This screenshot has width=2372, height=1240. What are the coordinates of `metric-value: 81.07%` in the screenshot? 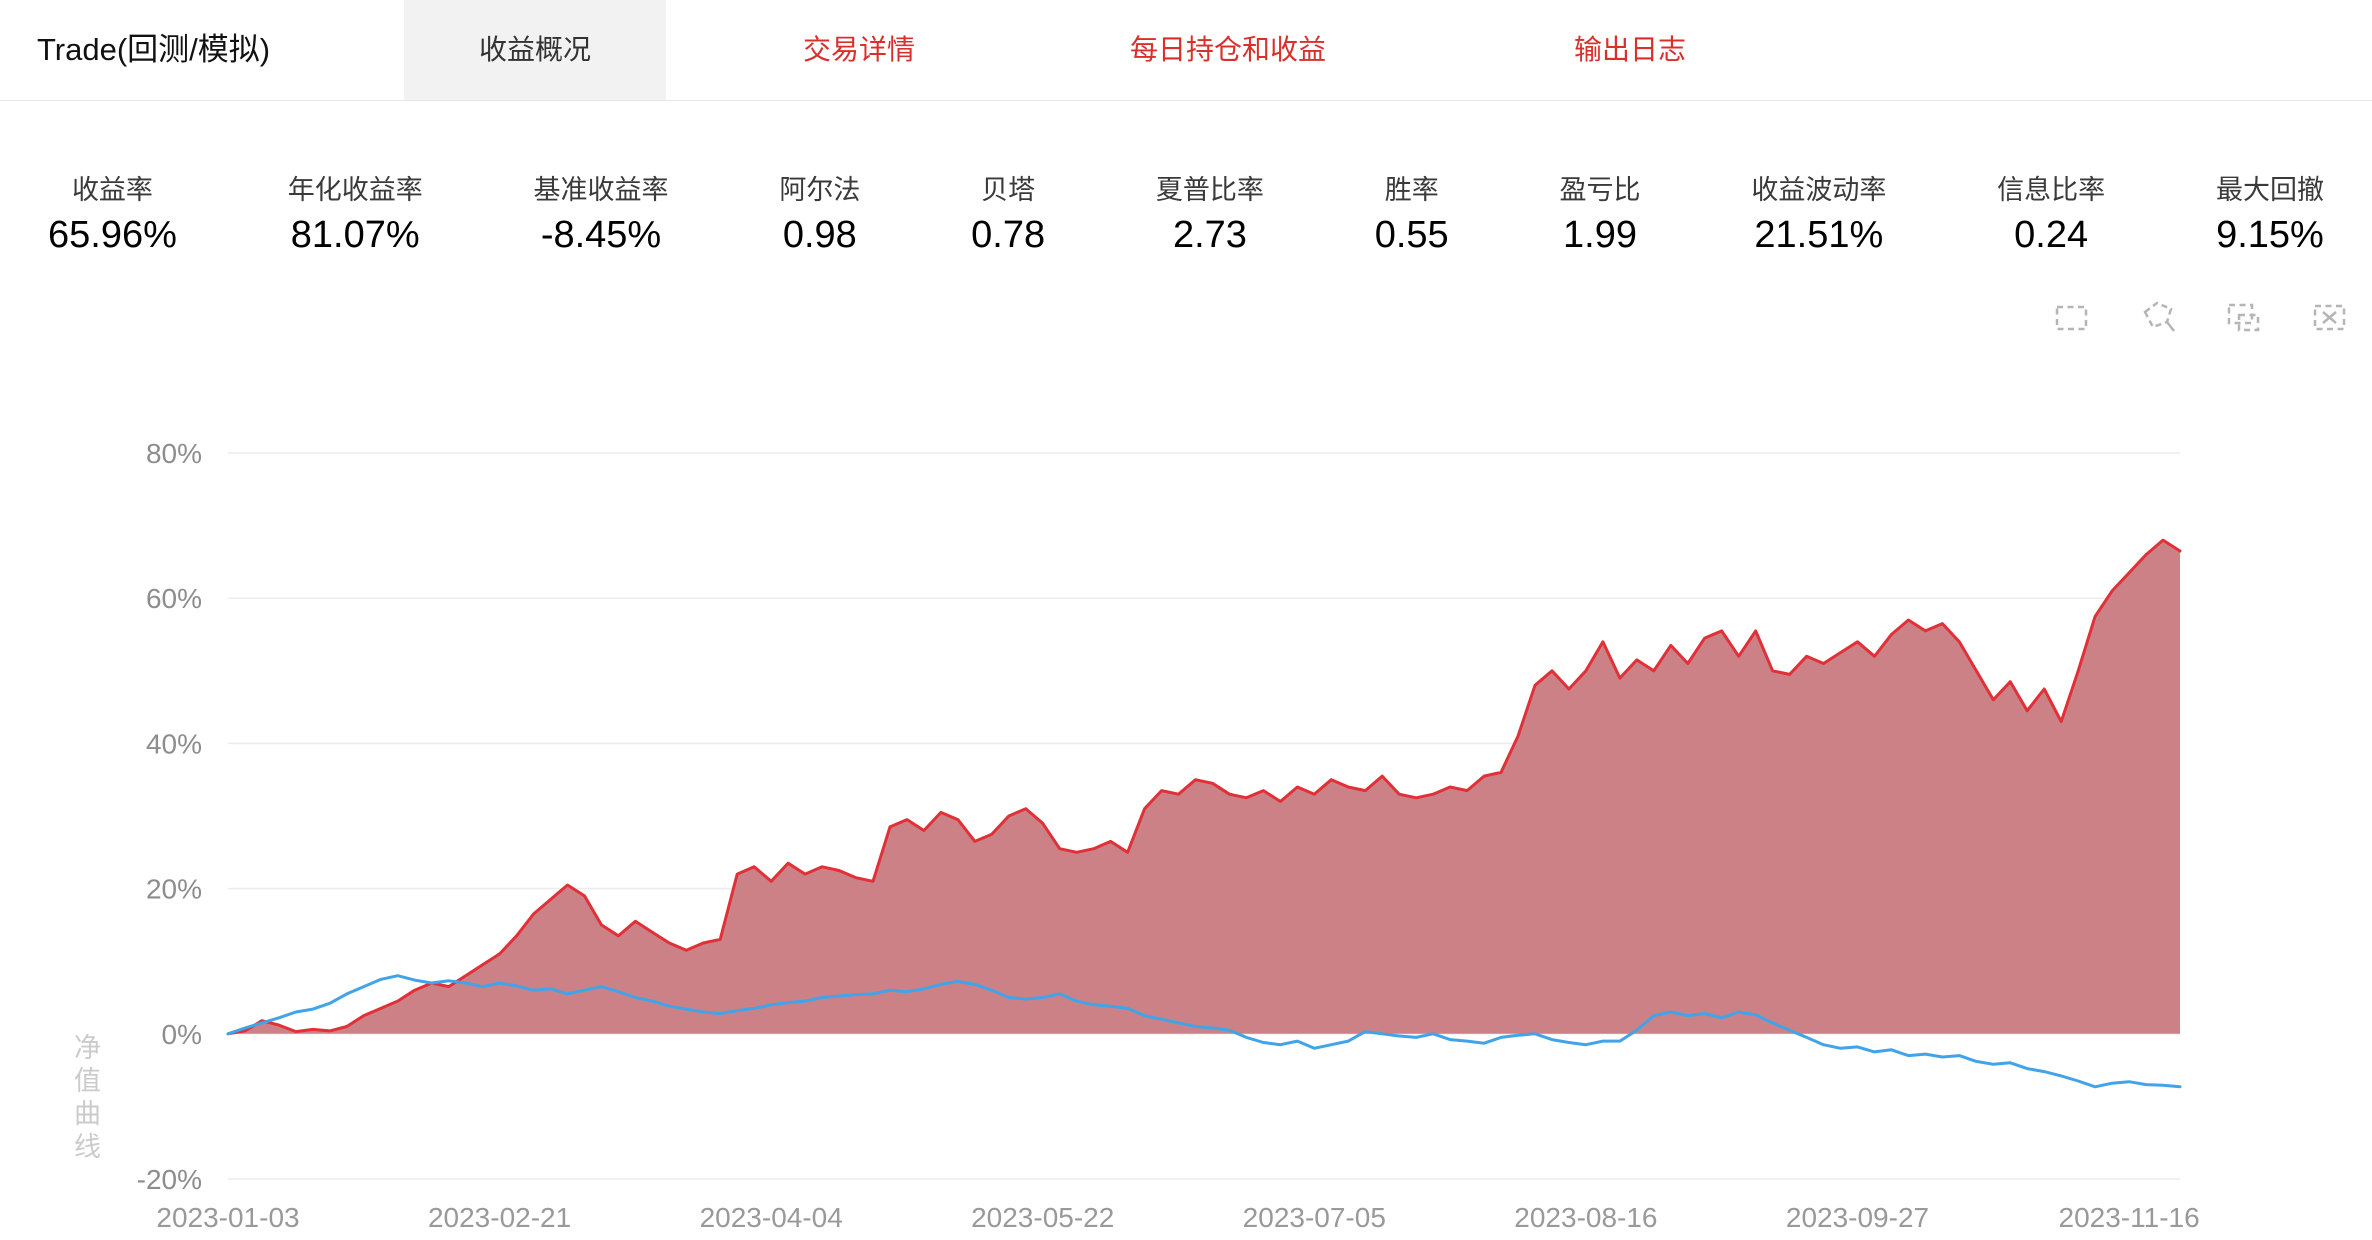 It's located at (355, 235).